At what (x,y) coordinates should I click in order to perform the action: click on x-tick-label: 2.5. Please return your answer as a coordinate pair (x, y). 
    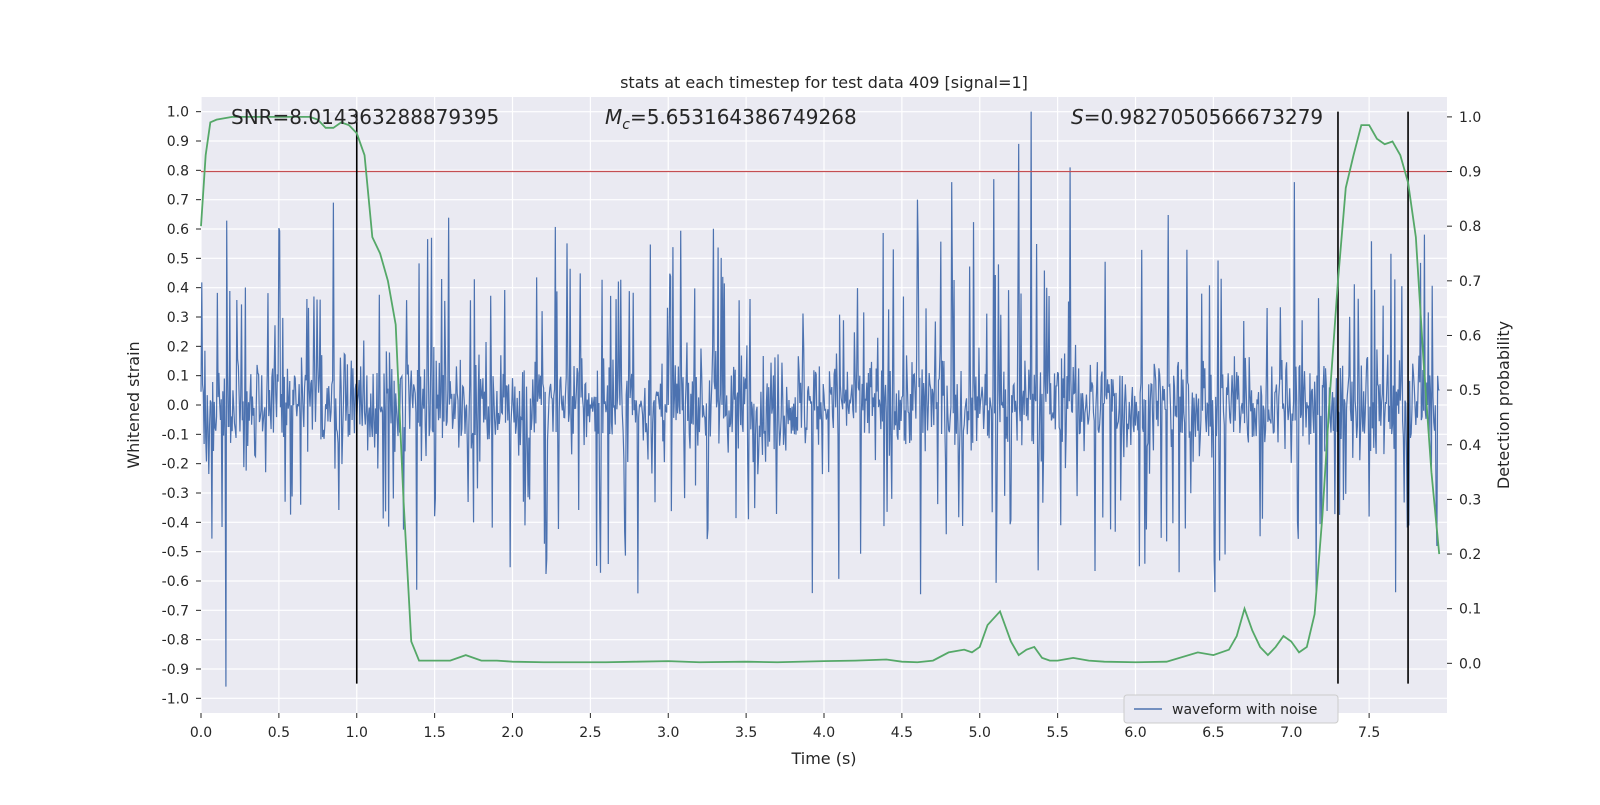
    Looking at the image, I should click on (590, 733).